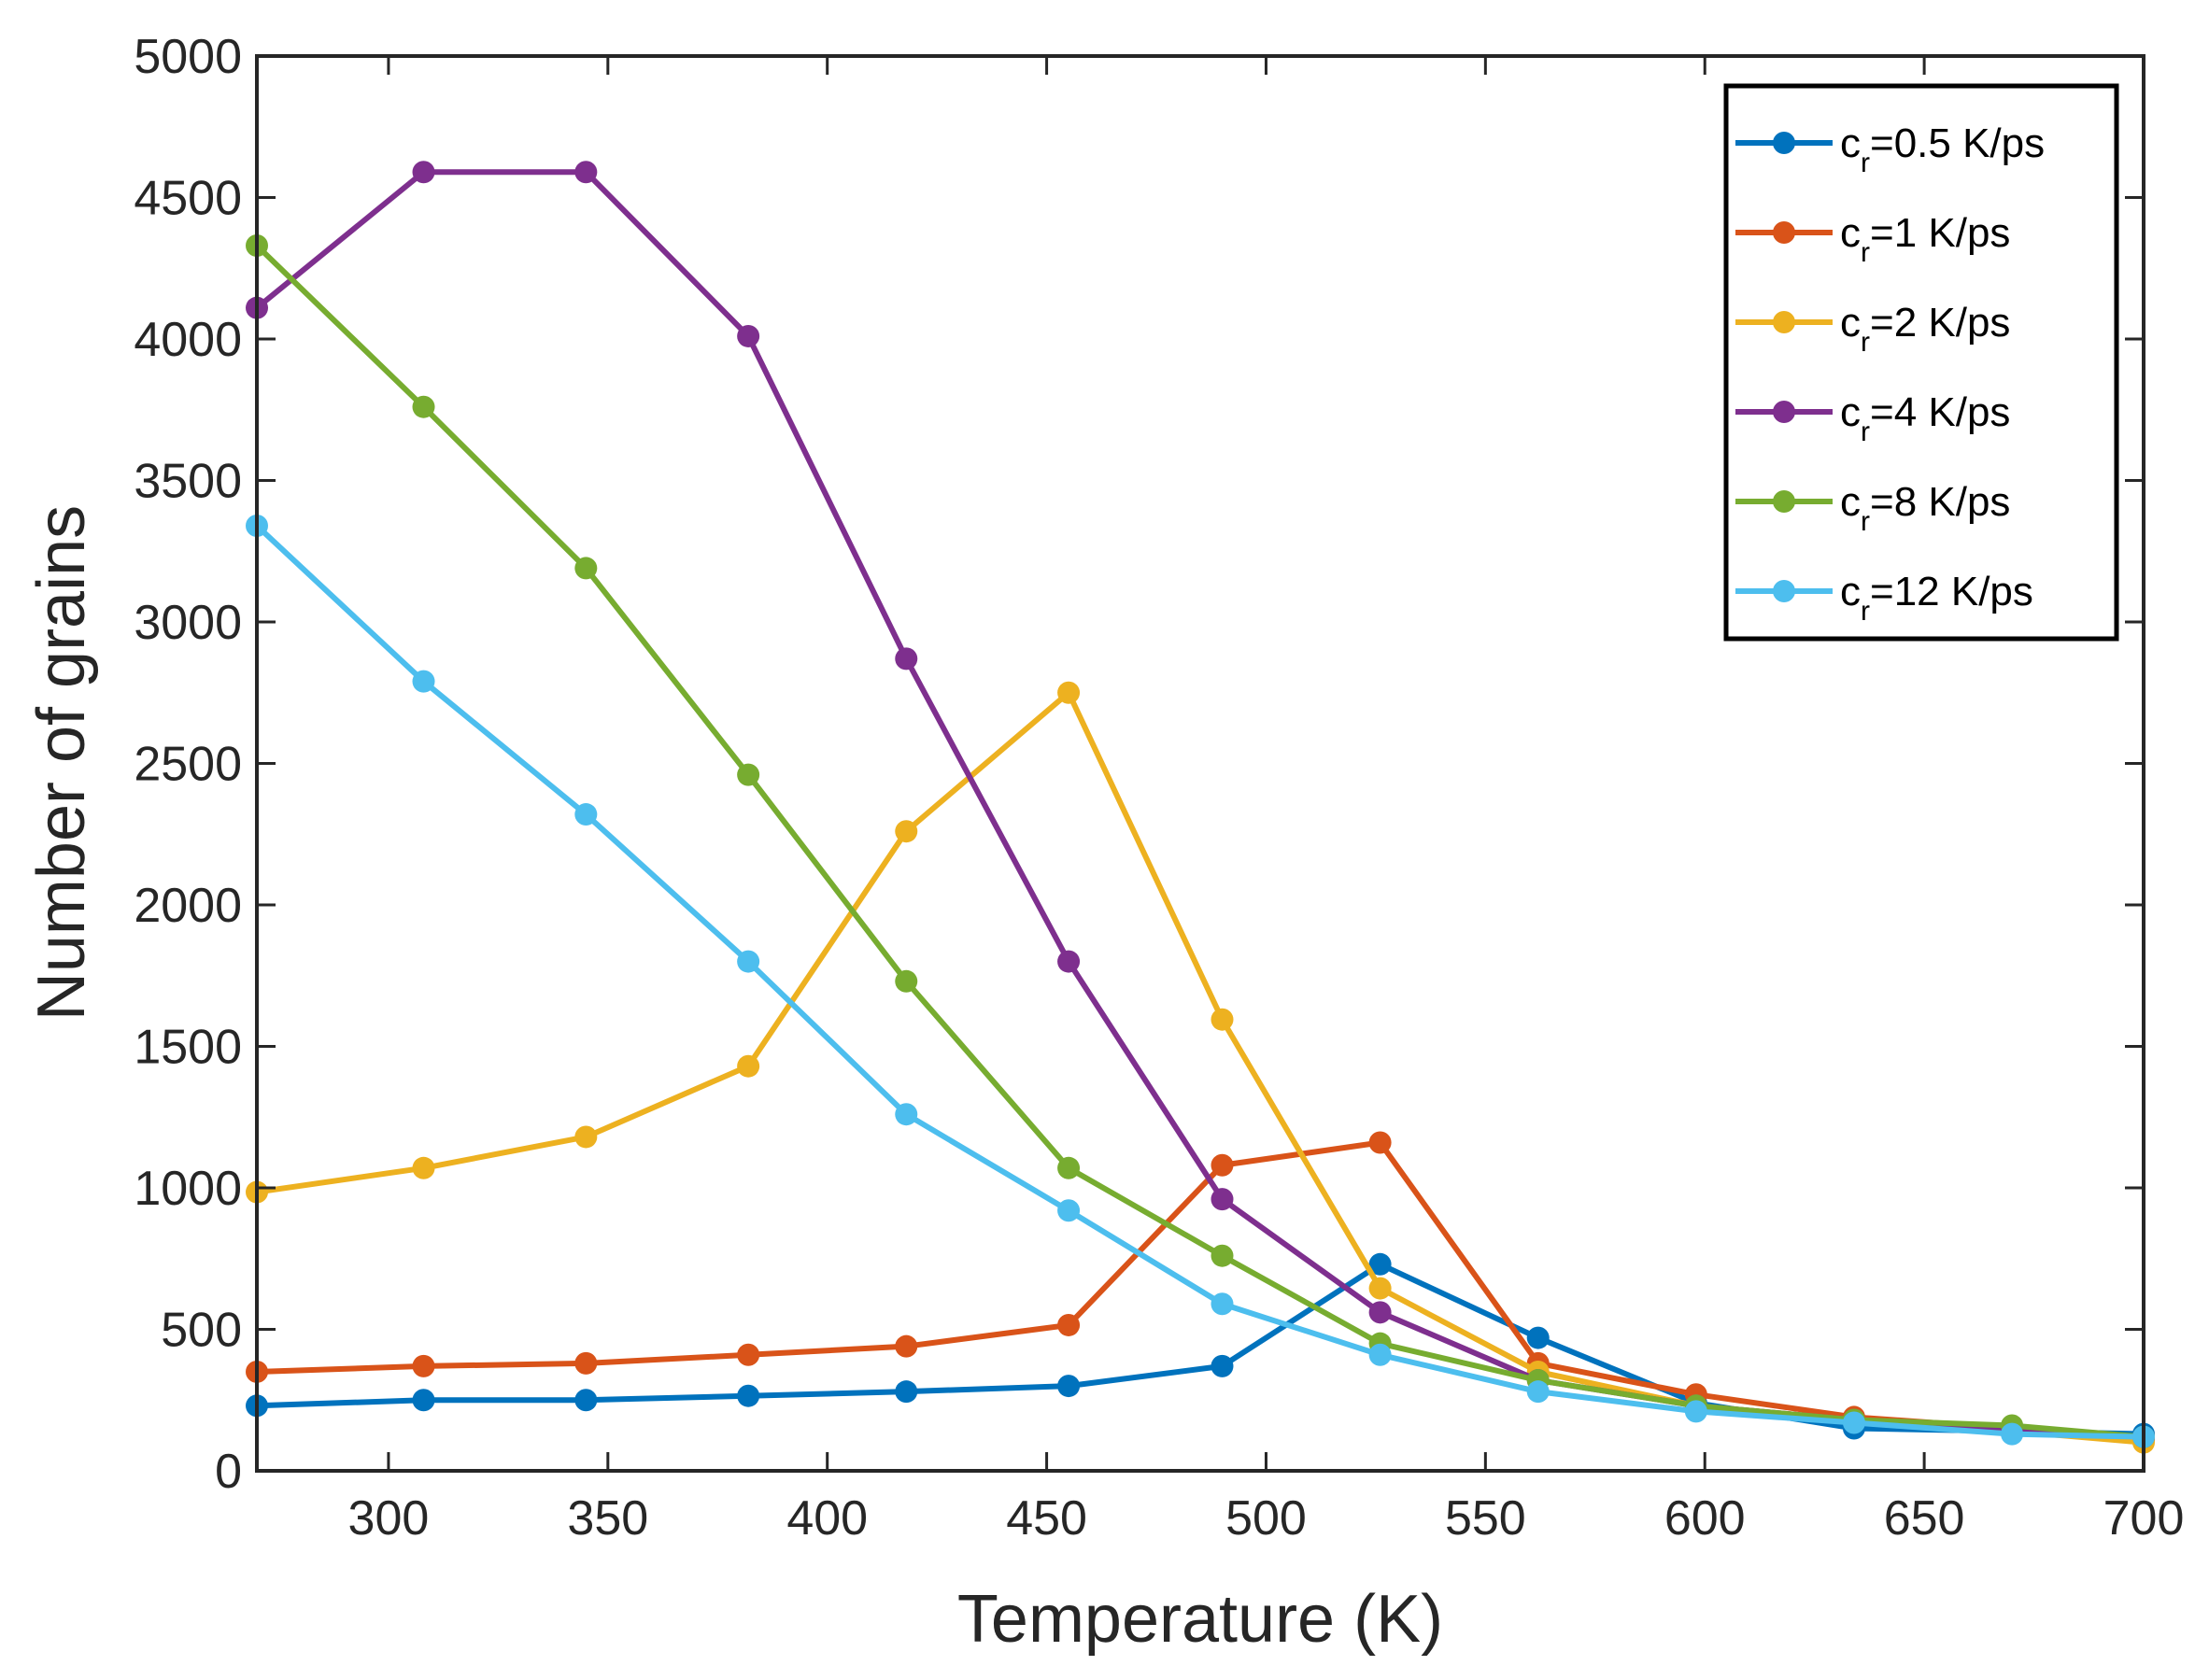 The width and height of the screenshot is (2209, 1680). I want to click on x-tick-label: 500, so click(1266, 1518).